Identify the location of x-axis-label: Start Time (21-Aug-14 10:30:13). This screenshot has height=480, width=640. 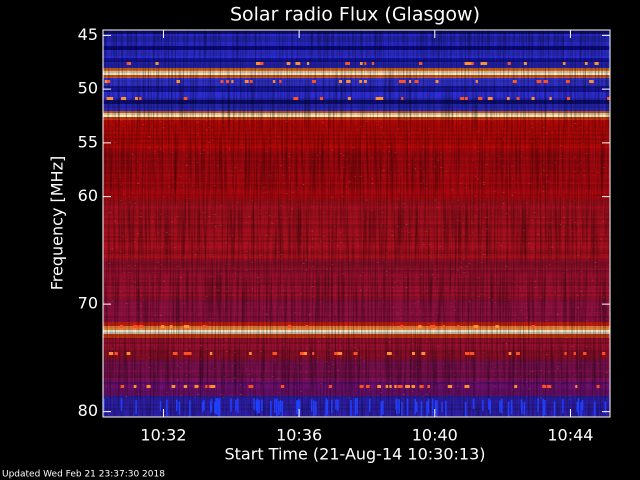
(355, 454).